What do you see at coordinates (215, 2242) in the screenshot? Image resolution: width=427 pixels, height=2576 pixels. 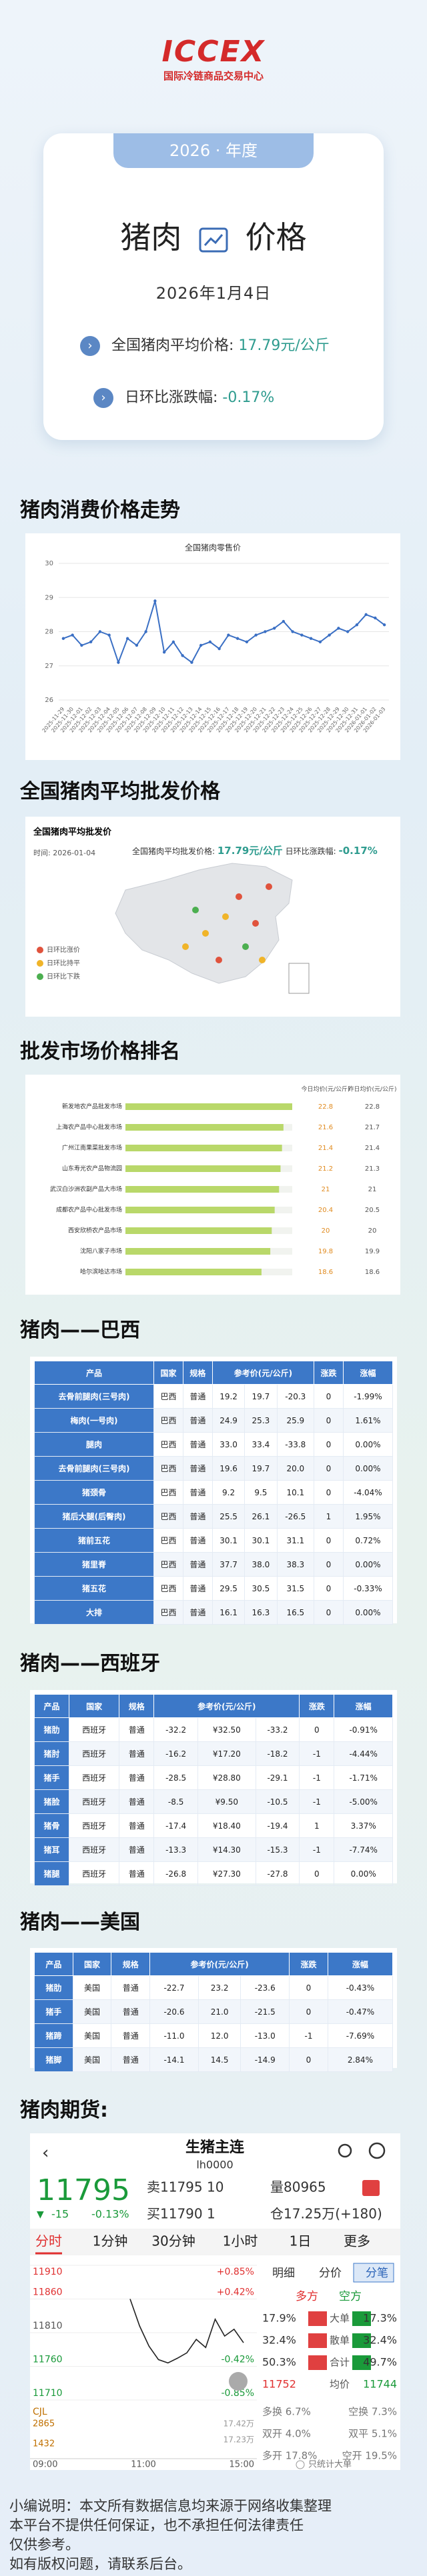 I see `tab-bar` at bounding box center [215, 2242].